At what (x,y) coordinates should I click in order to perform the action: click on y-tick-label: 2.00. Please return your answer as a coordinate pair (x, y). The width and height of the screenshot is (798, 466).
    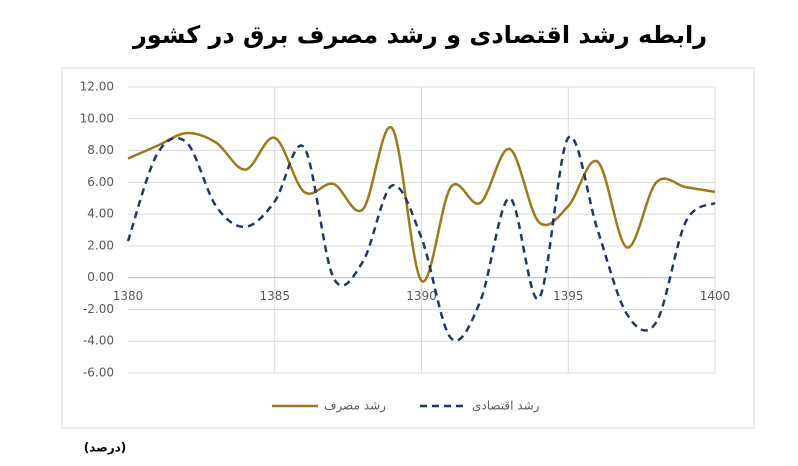
    Looking at the image, I should click on (100, 245).